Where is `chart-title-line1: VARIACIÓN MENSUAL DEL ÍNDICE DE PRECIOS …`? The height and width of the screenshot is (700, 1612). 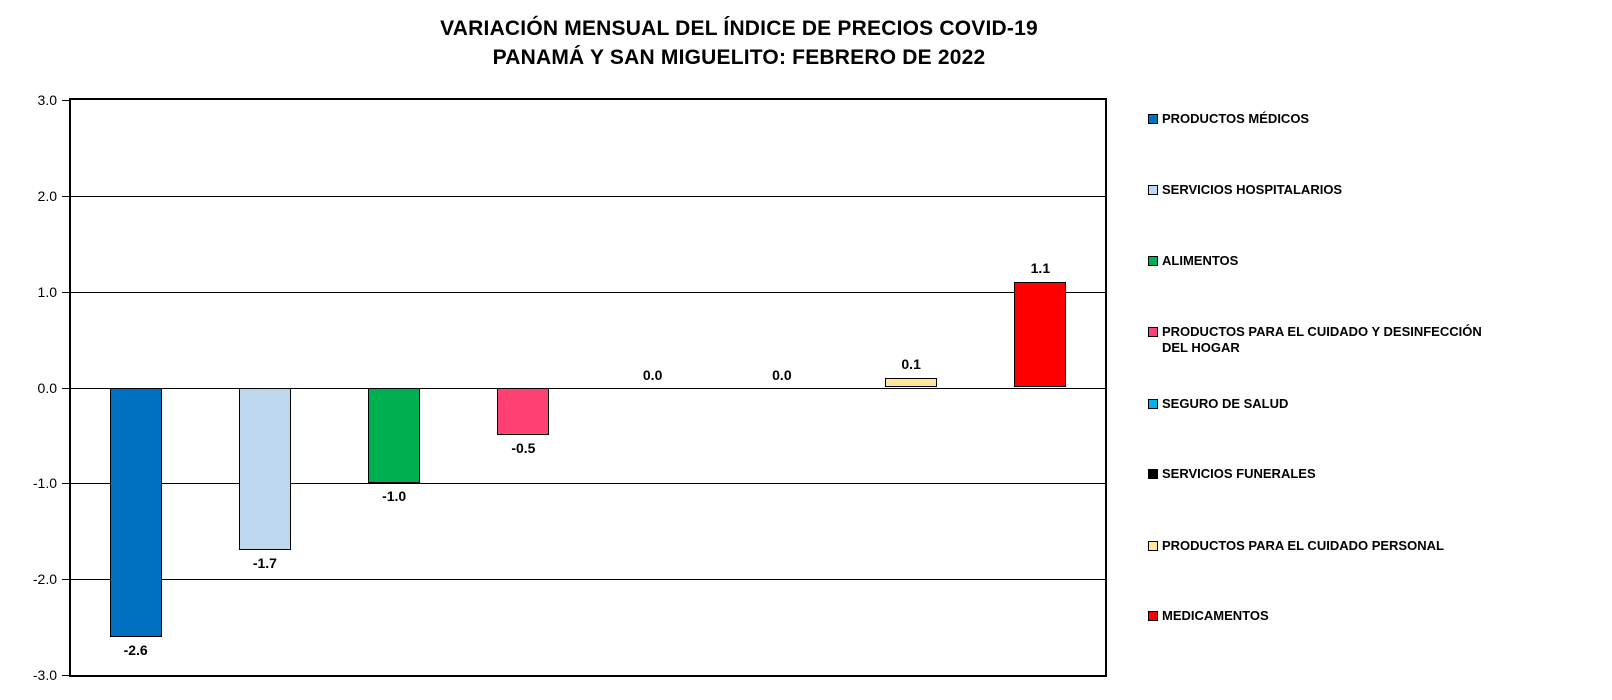
chart-title-line1: VARIACIÓN MENSUAL DEL ÍNDICE DE PRECIOS … is located at coordinates (739, 28).